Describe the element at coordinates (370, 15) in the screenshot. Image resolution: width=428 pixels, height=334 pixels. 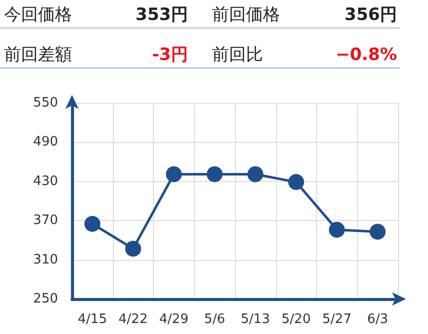
I see `text: 356円` at that location.